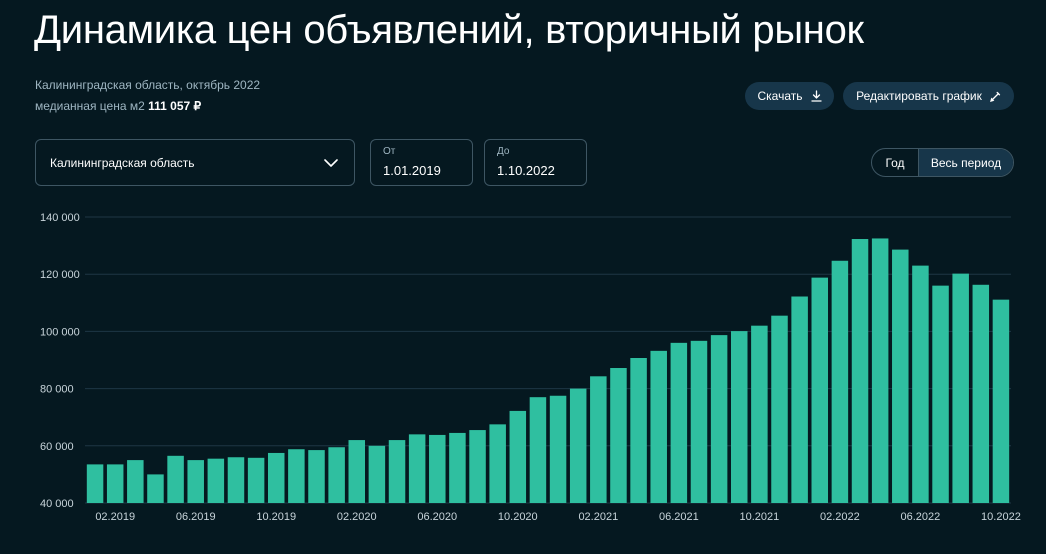  Describe the element at coordinates (331, 163) in the screenshot. I see `chevron-down-icon` at that location.